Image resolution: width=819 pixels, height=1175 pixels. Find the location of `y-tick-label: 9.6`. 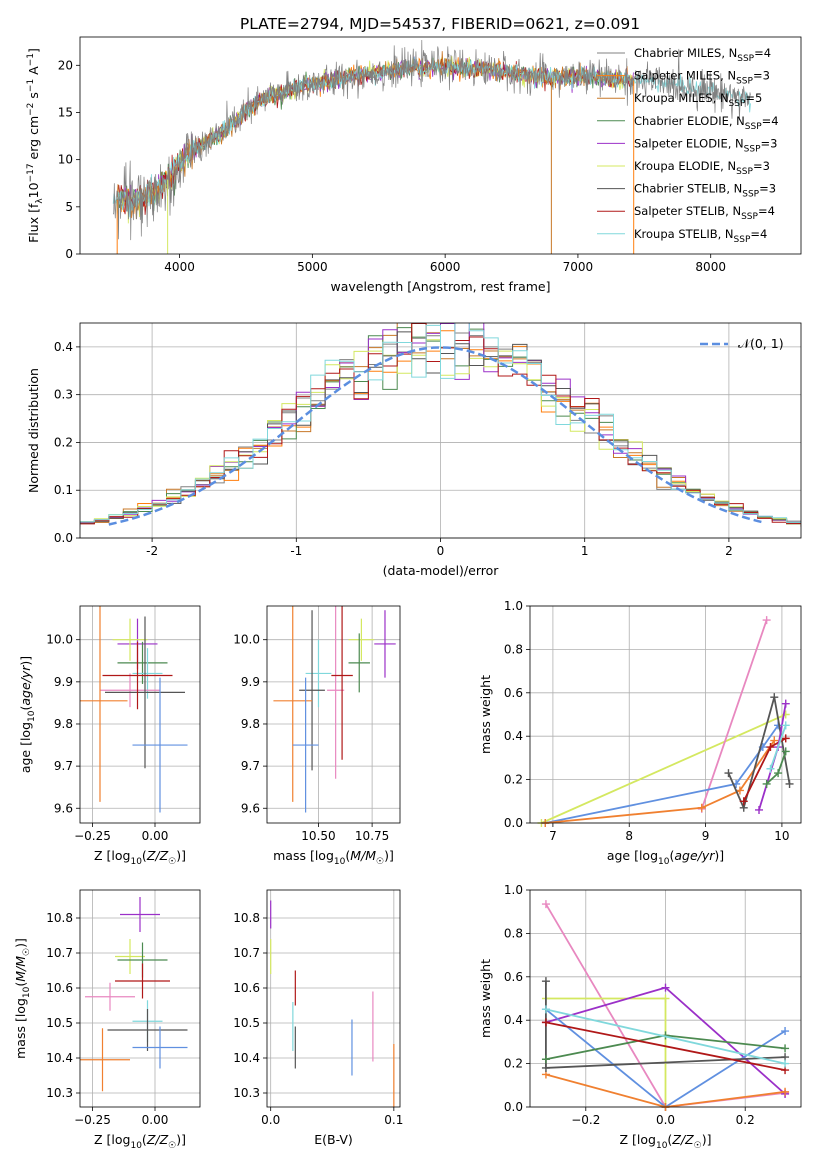

y-tick-label: 9.6 is located at coordinates (63, 808).